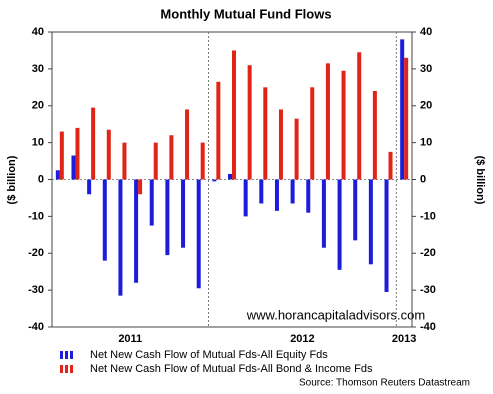  Describe the element at coordinates (41, 179) in the screenshot. I see `y-tick-label: 0` at that location.